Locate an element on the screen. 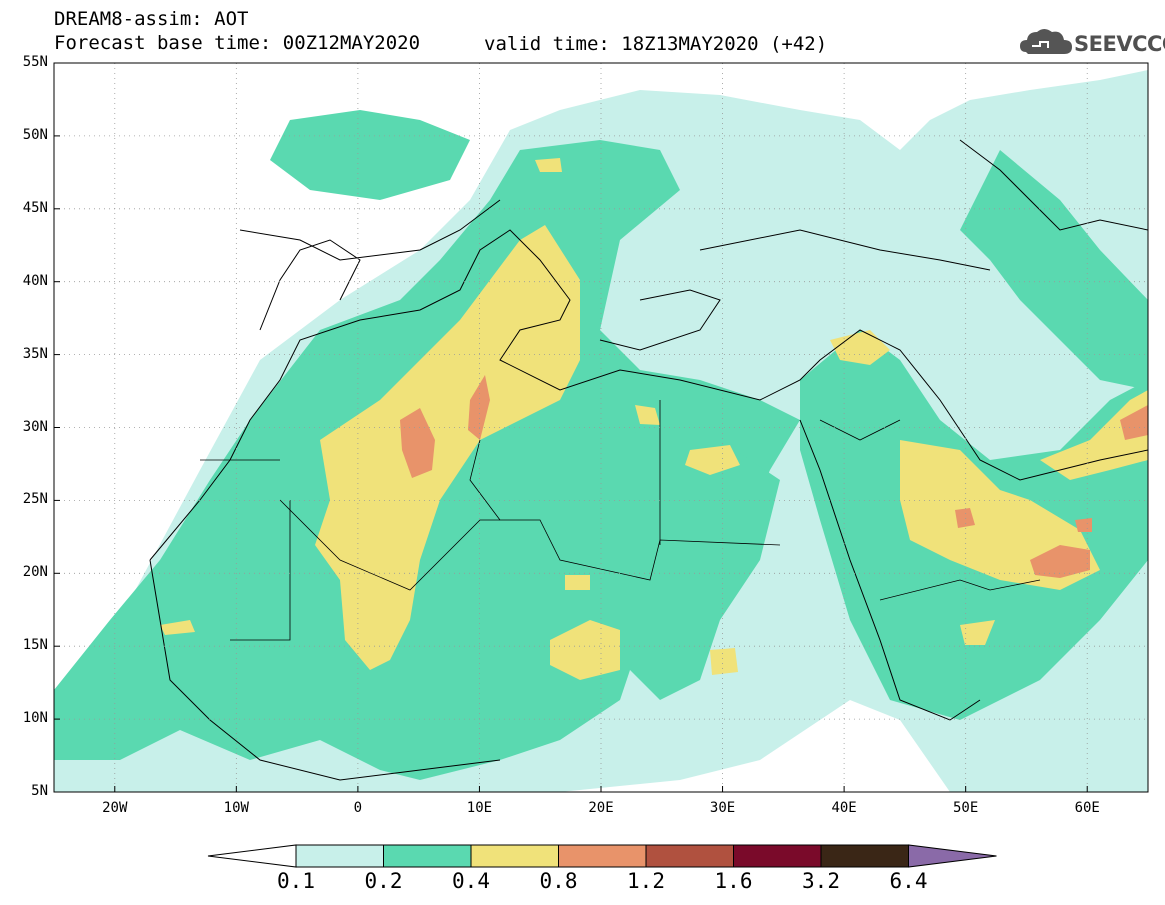  colorbar-low-arrow is located at coordinates (252, 856).